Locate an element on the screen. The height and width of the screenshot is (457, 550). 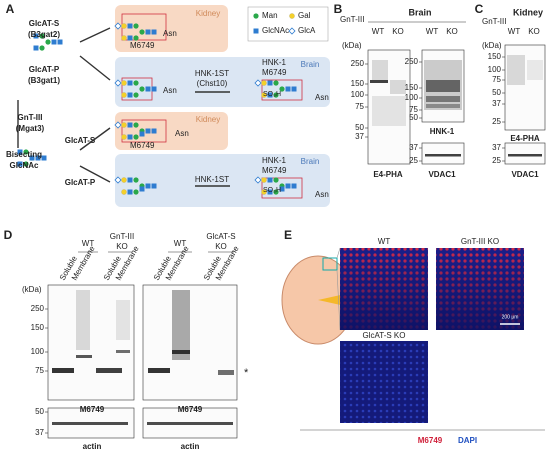
label: GnT-III KO is located at coordinates (480, 241).